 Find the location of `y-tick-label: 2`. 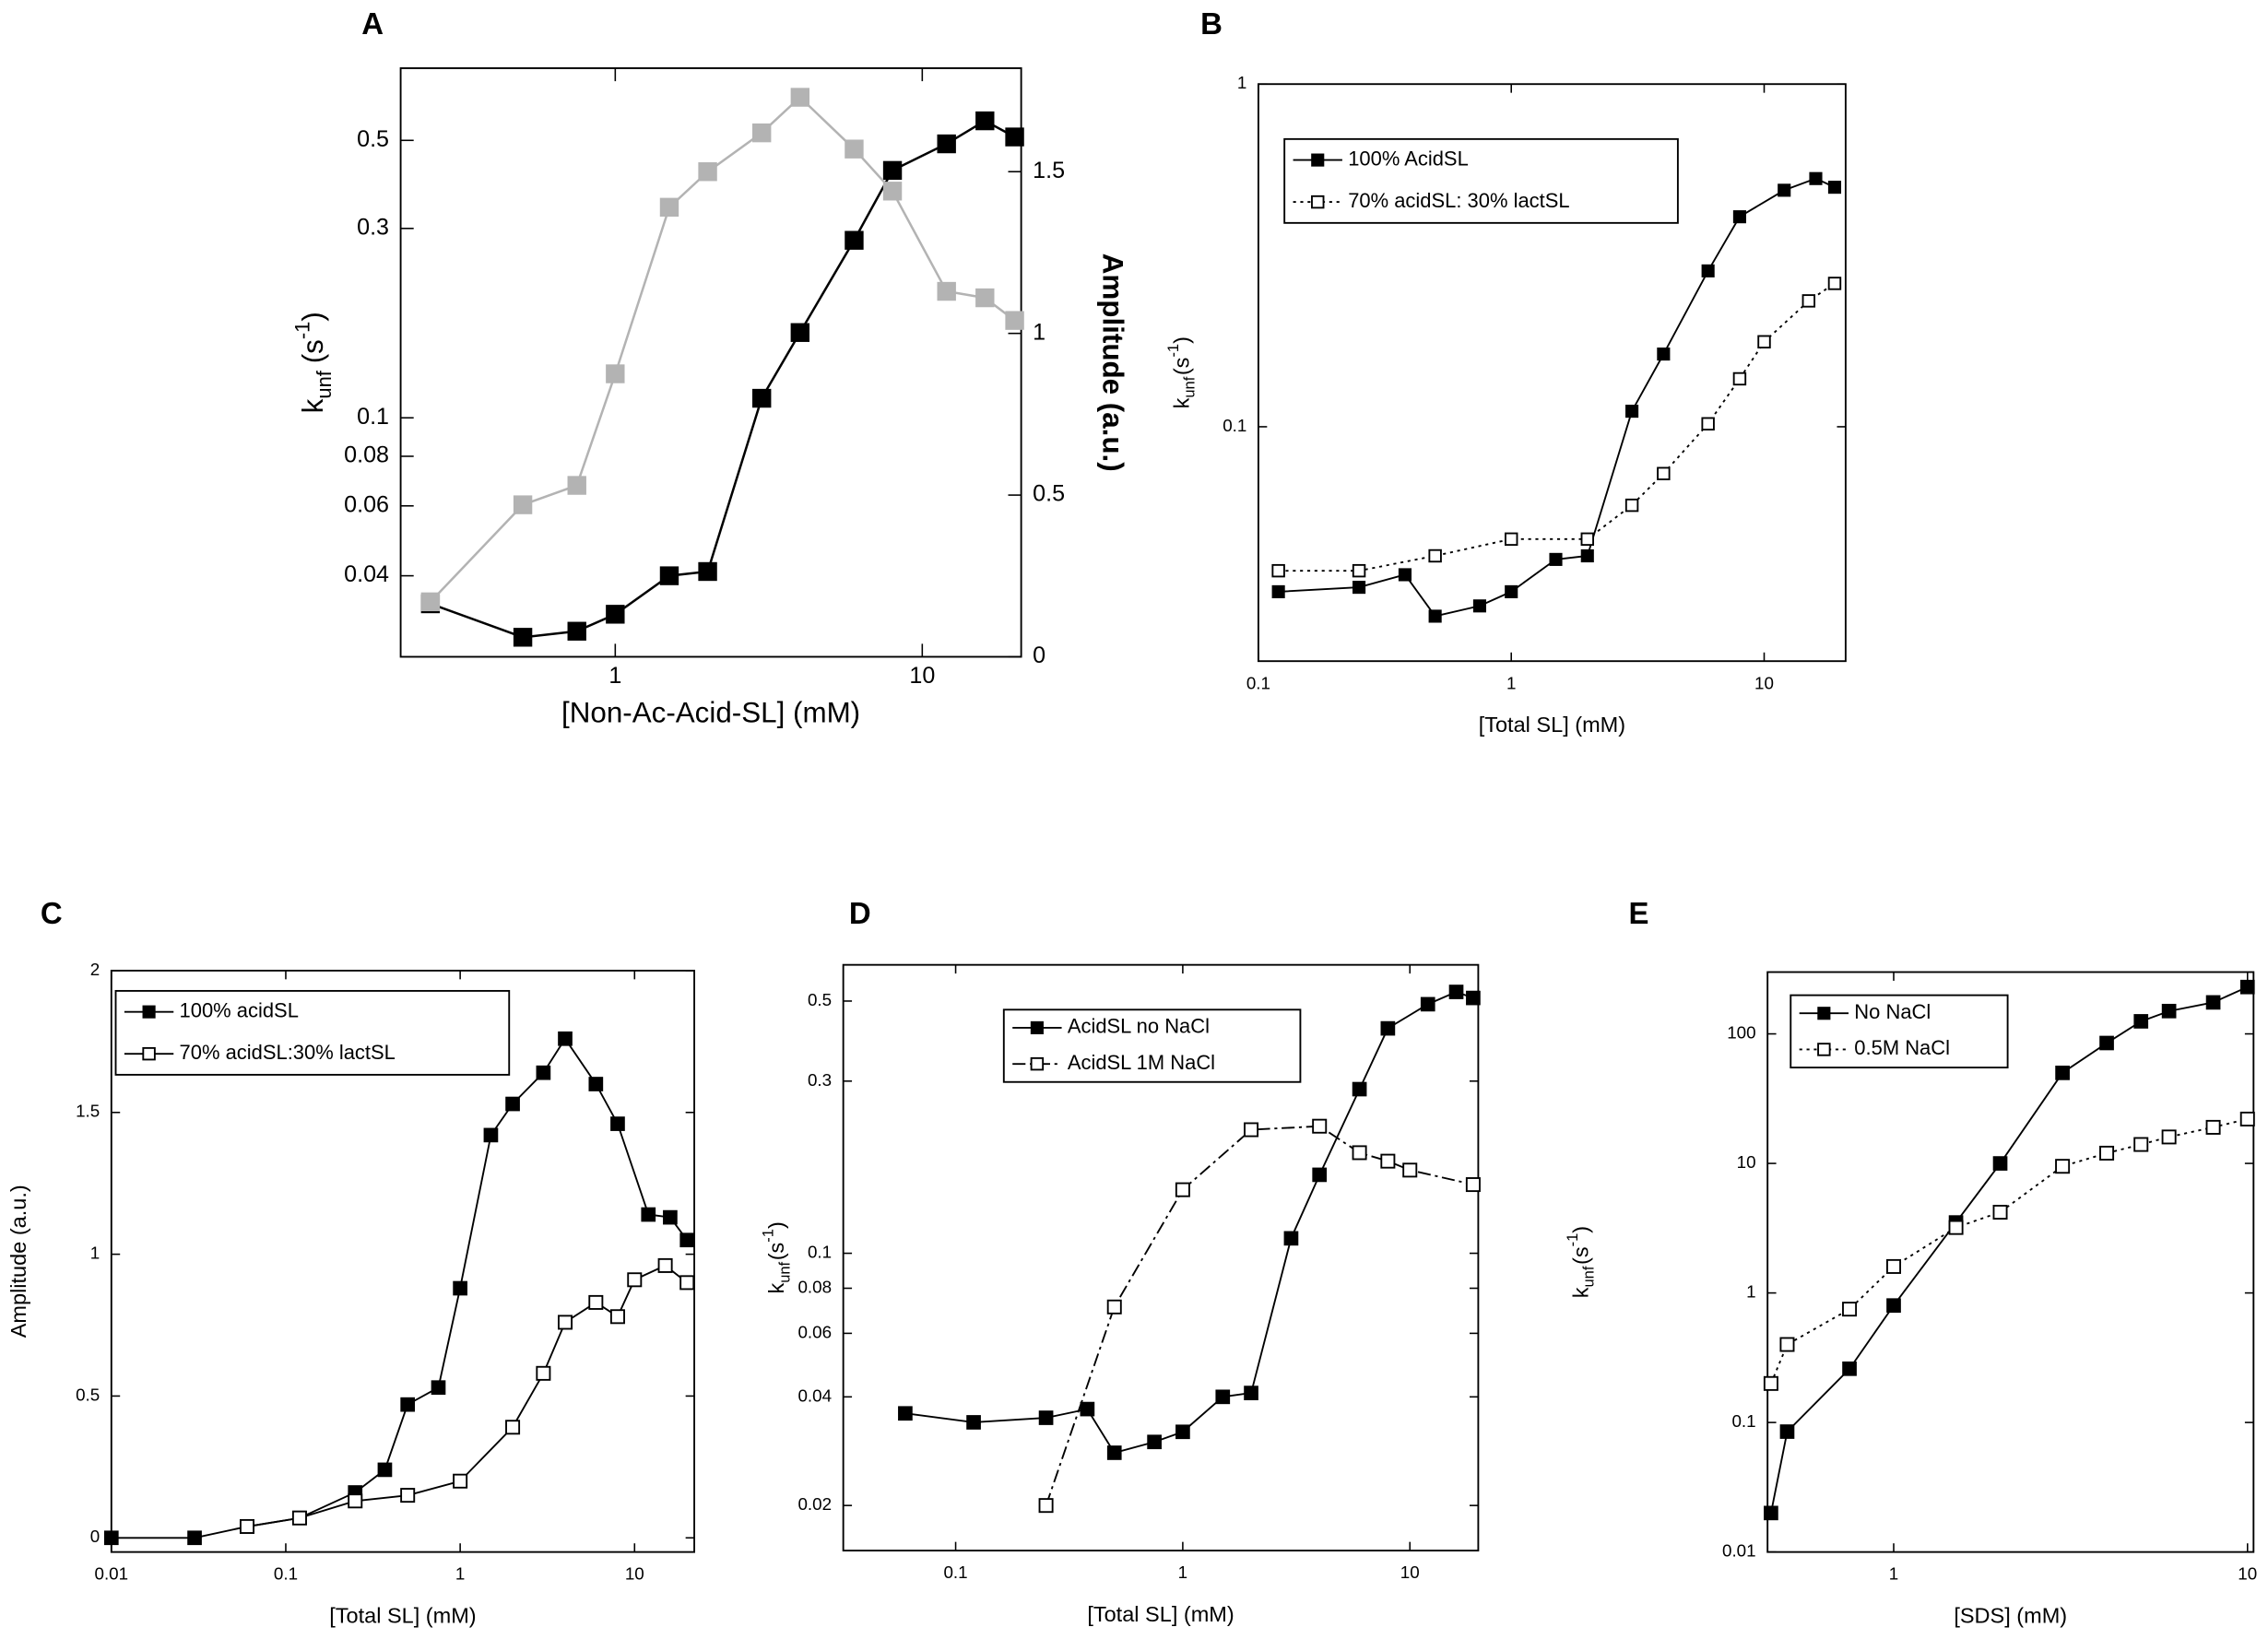

y-tick-label: 2 is located at coordinates (95, 969).